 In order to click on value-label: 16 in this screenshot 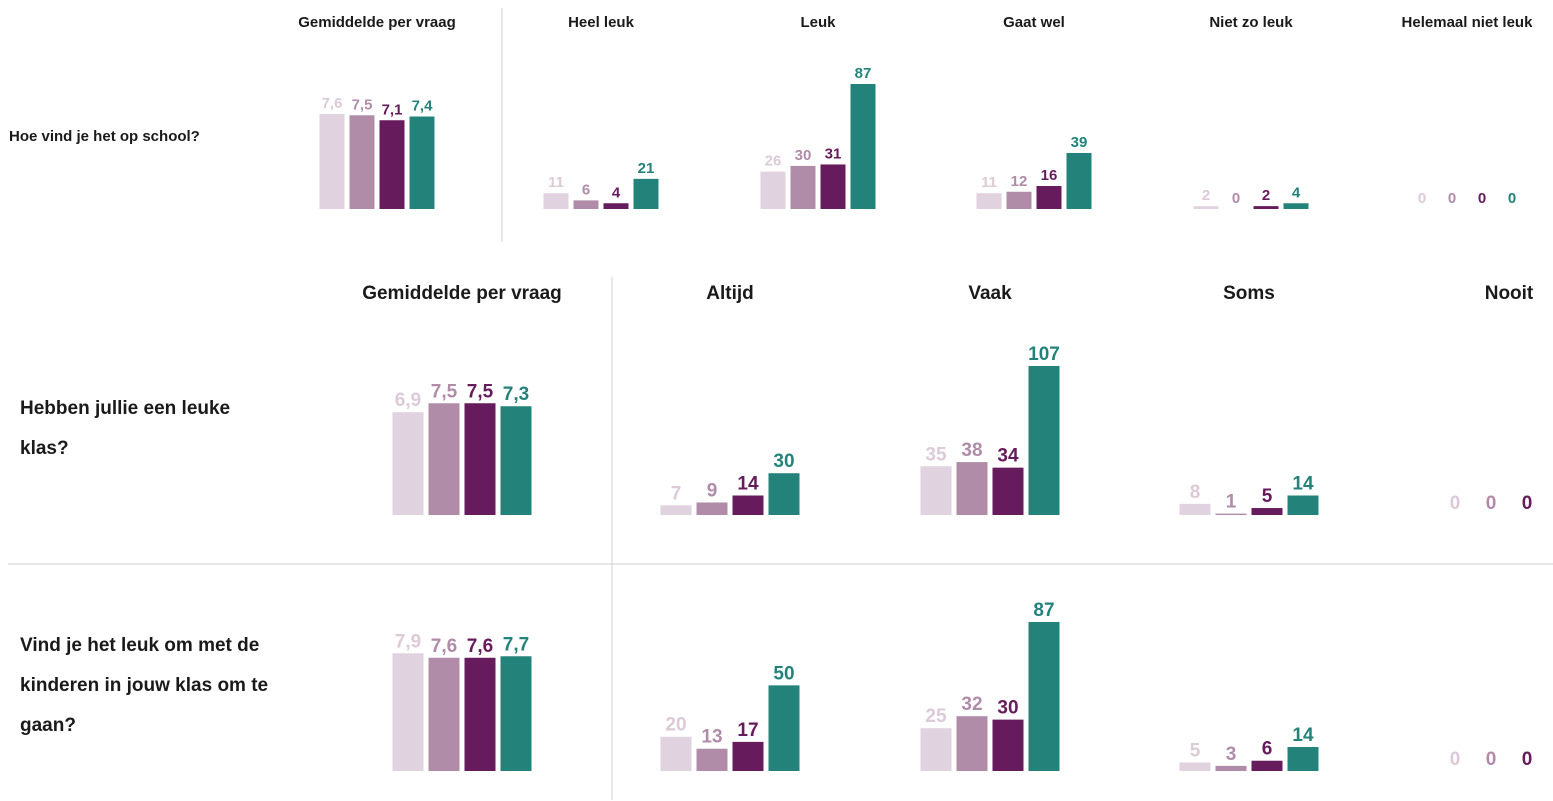, I will do `click(1049, 175)`.